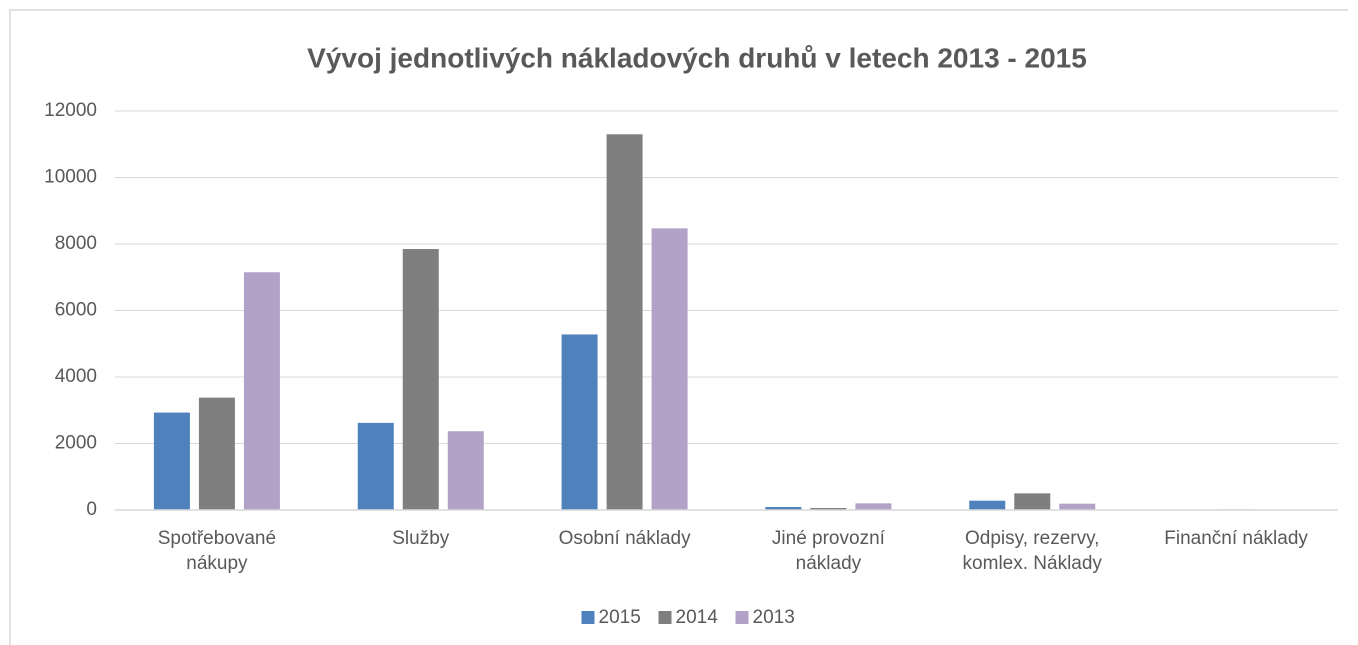  What do you see at coordinates (70, 177) in the screenshot?
I see `y-tick-label: 10000` at bounding box center [70, 177].